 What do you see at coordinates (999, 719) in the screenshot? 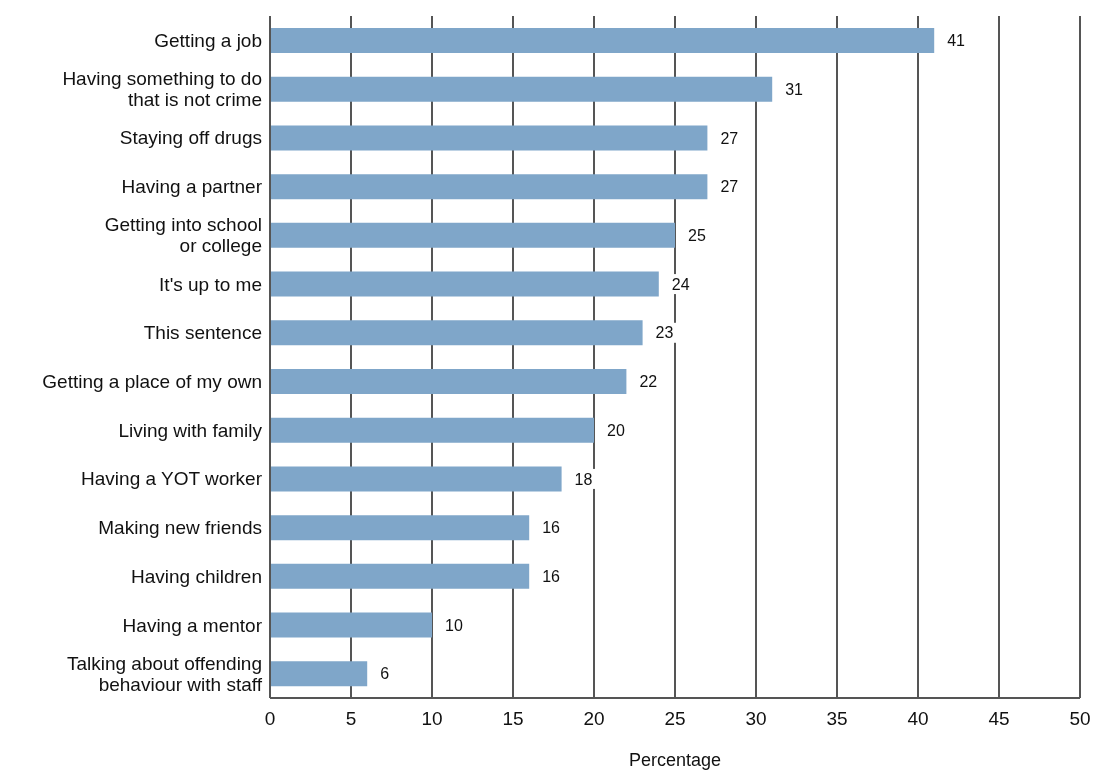
I see `x-tick-label: 45` at bounding box center [999, 719].